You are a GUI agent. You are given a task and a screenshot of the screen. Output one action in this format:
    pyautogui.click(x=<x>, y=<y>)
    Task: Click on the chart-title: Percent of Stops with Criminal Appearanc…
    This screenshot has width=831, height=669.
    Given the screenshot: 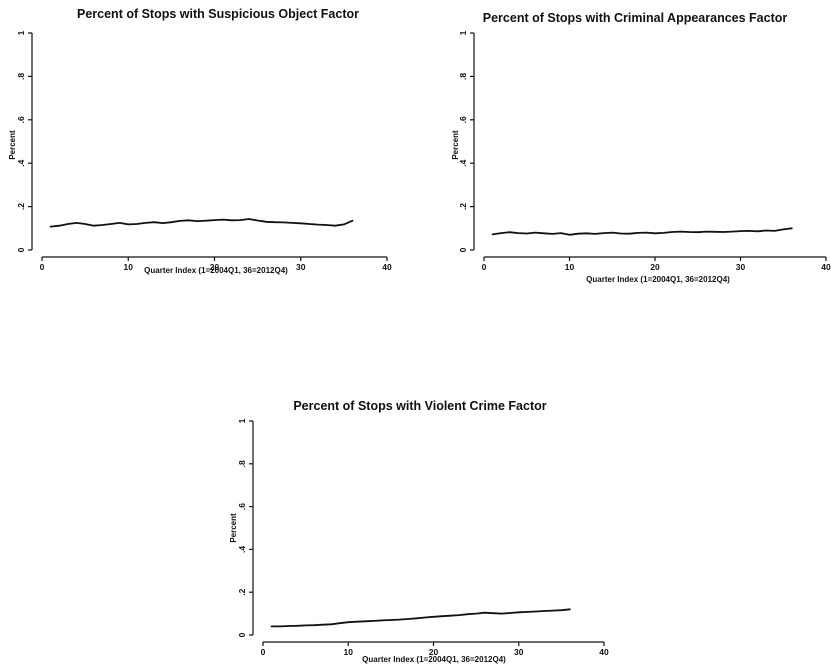 What is the action you would take?
    pyautogui.click(x=635, y=18)
    